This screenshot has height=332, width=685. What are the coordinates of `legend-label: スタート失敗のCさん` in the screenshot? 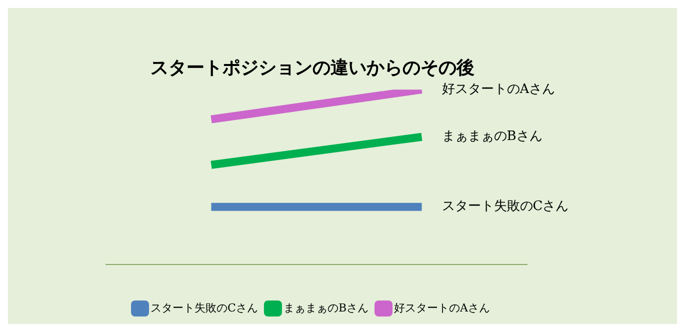 It's located at (204, 307).